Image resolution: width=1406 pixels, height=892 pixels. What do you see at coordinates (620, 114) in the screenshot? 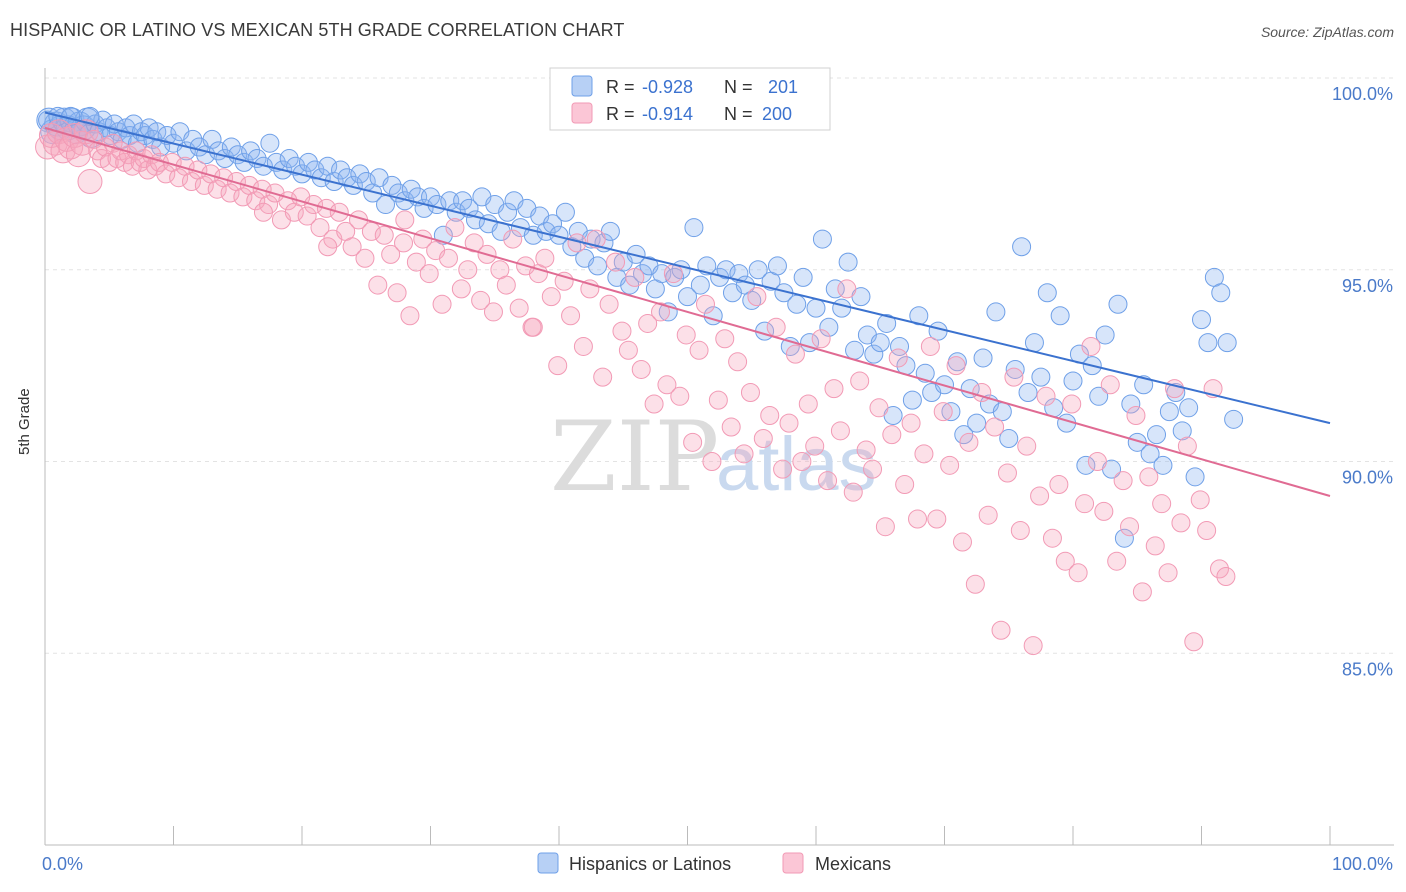
I see `legend-r-label-2: R =` at bounding box center [620, 114].